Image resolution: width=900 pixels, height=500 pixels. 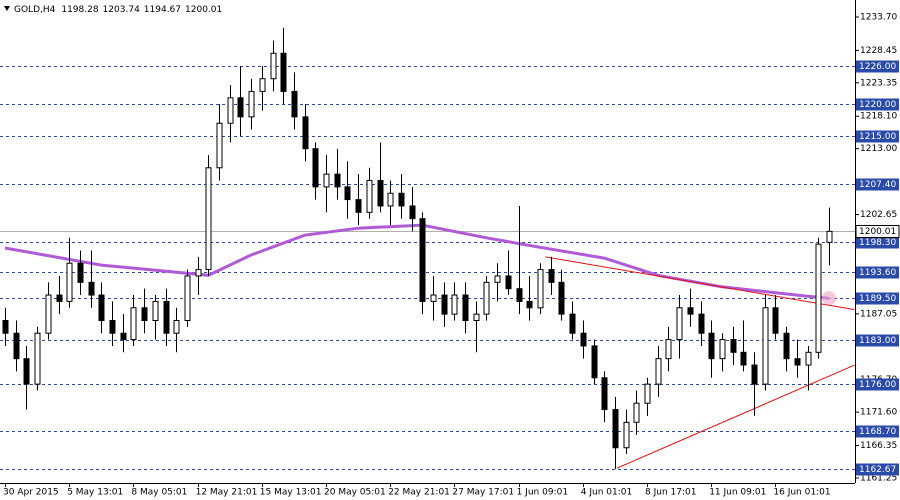 I want to click on level-label: 1168.70, so click(x=877, y=432).